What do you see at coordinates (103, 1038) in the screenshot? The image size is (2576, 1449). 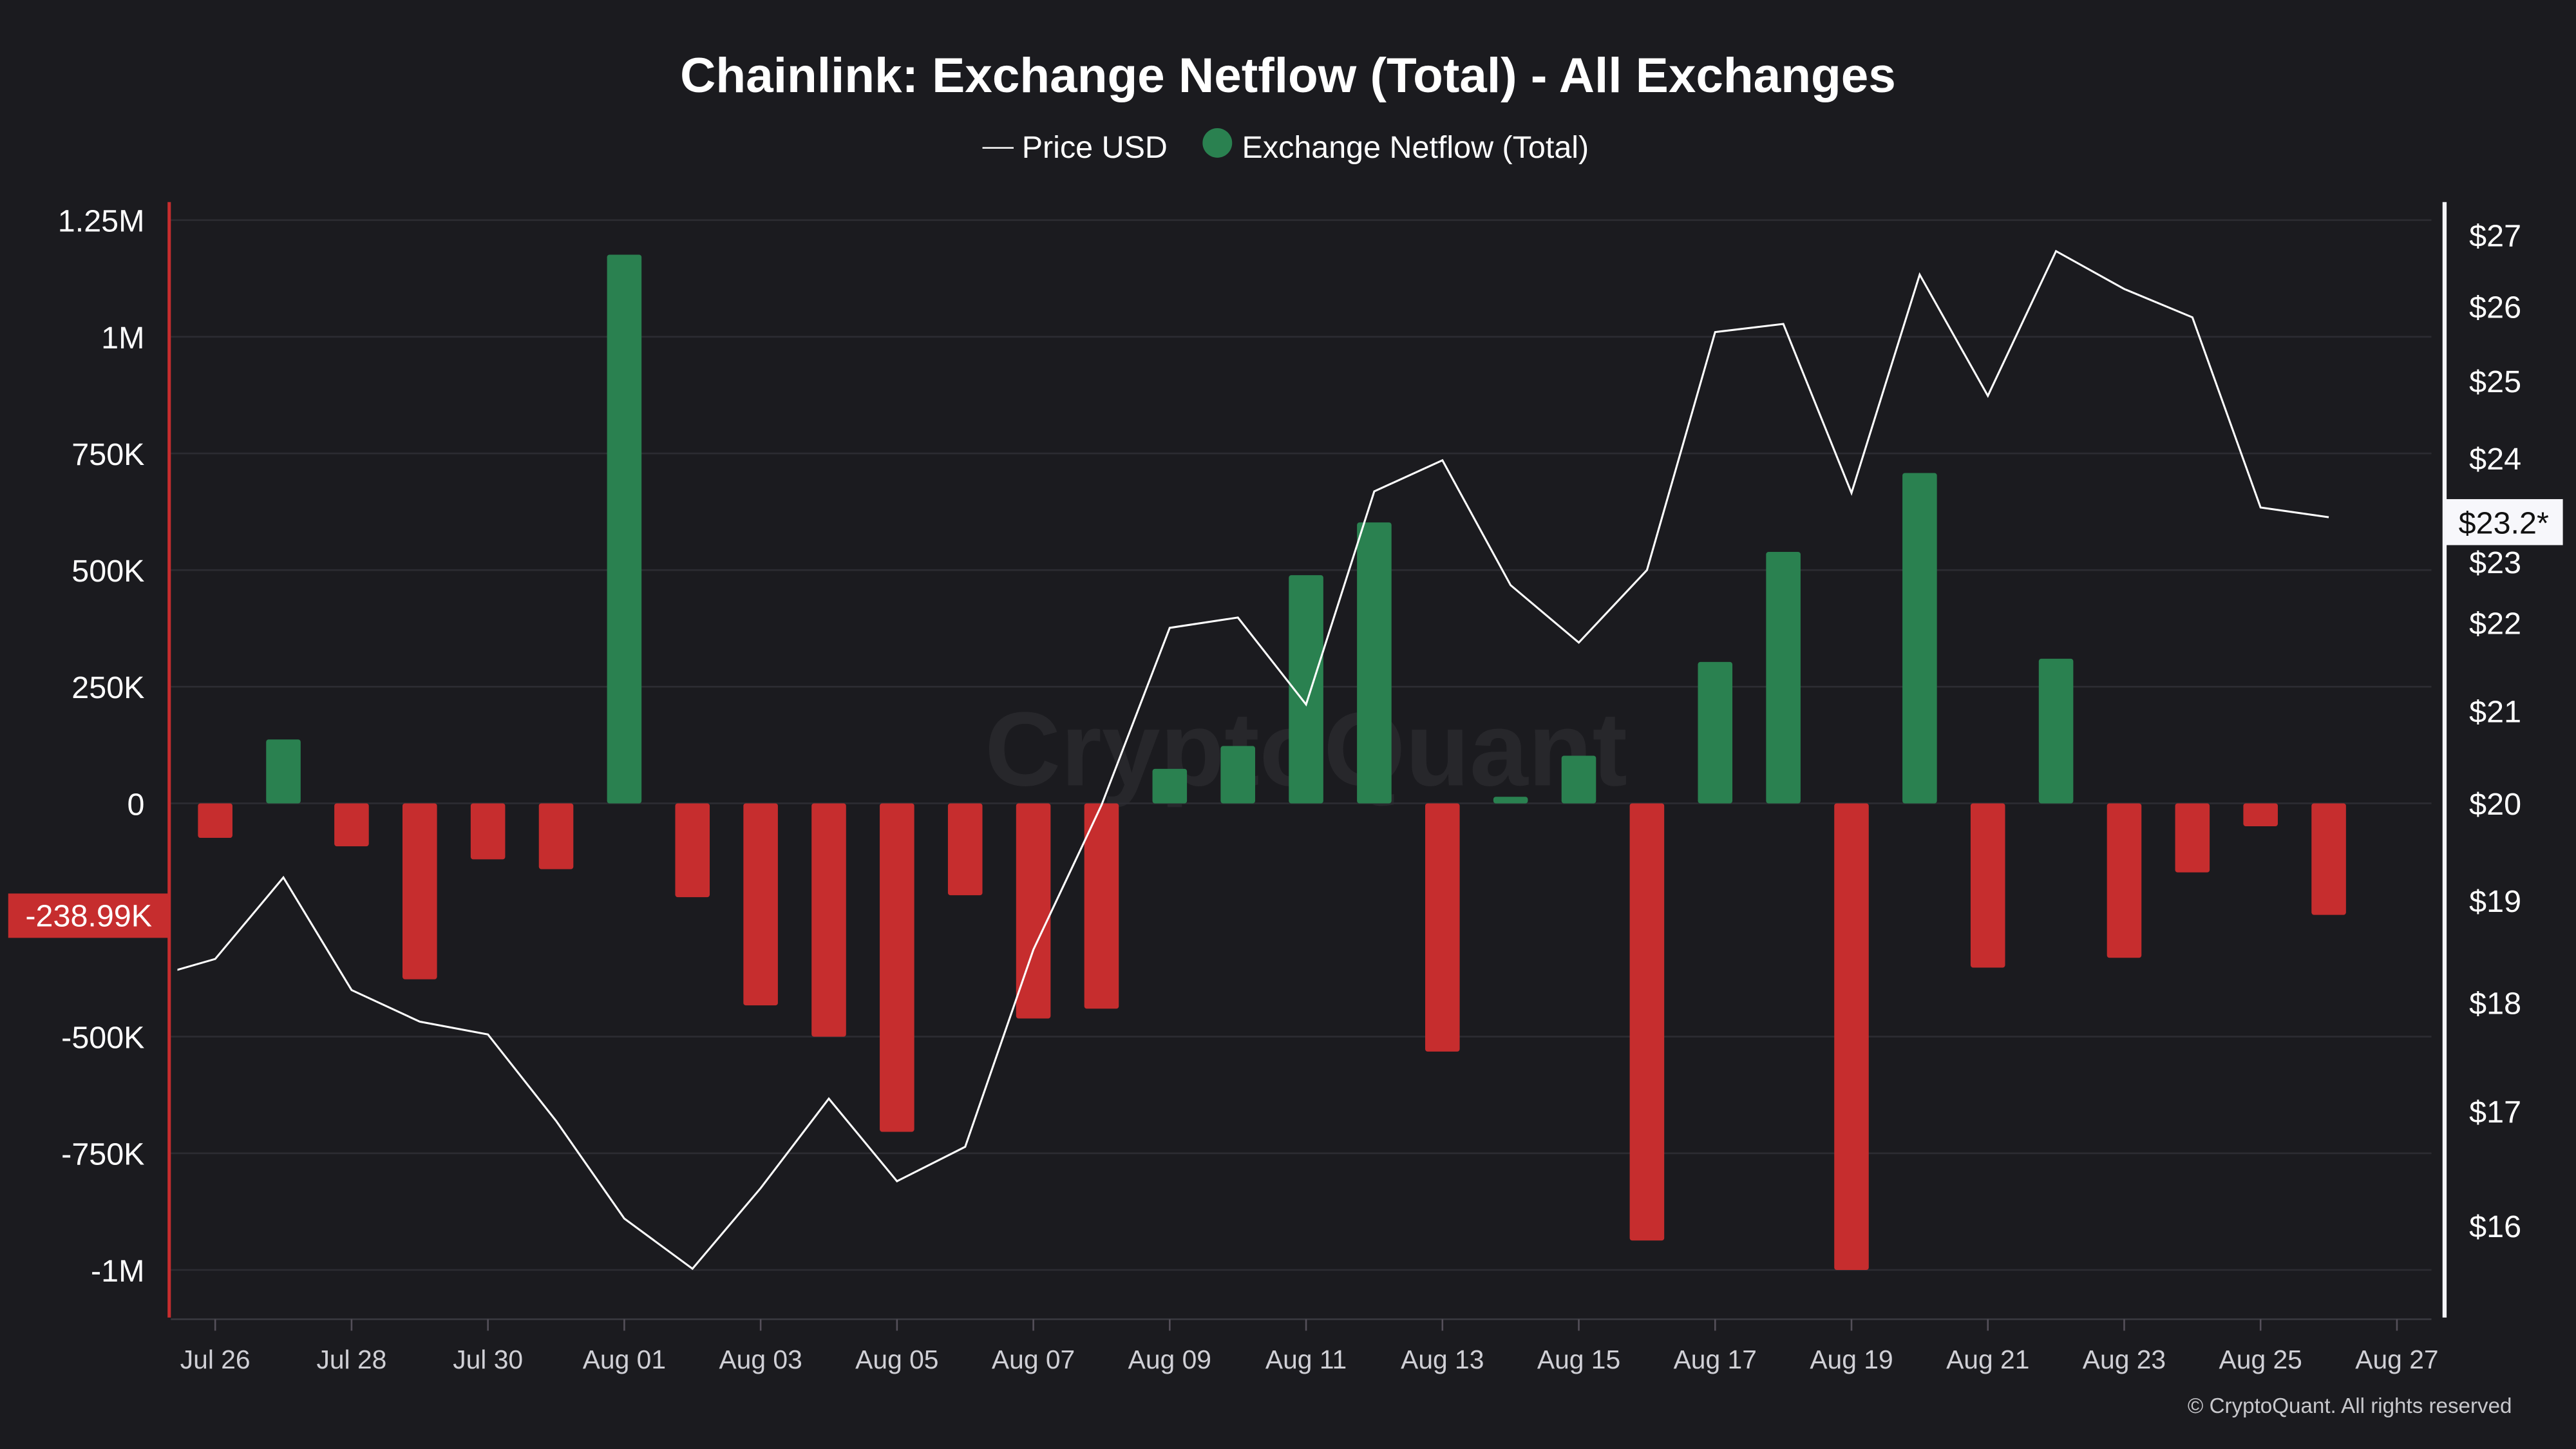 I see `left-tick-label: -500K` at bounding box center [103, 1038].